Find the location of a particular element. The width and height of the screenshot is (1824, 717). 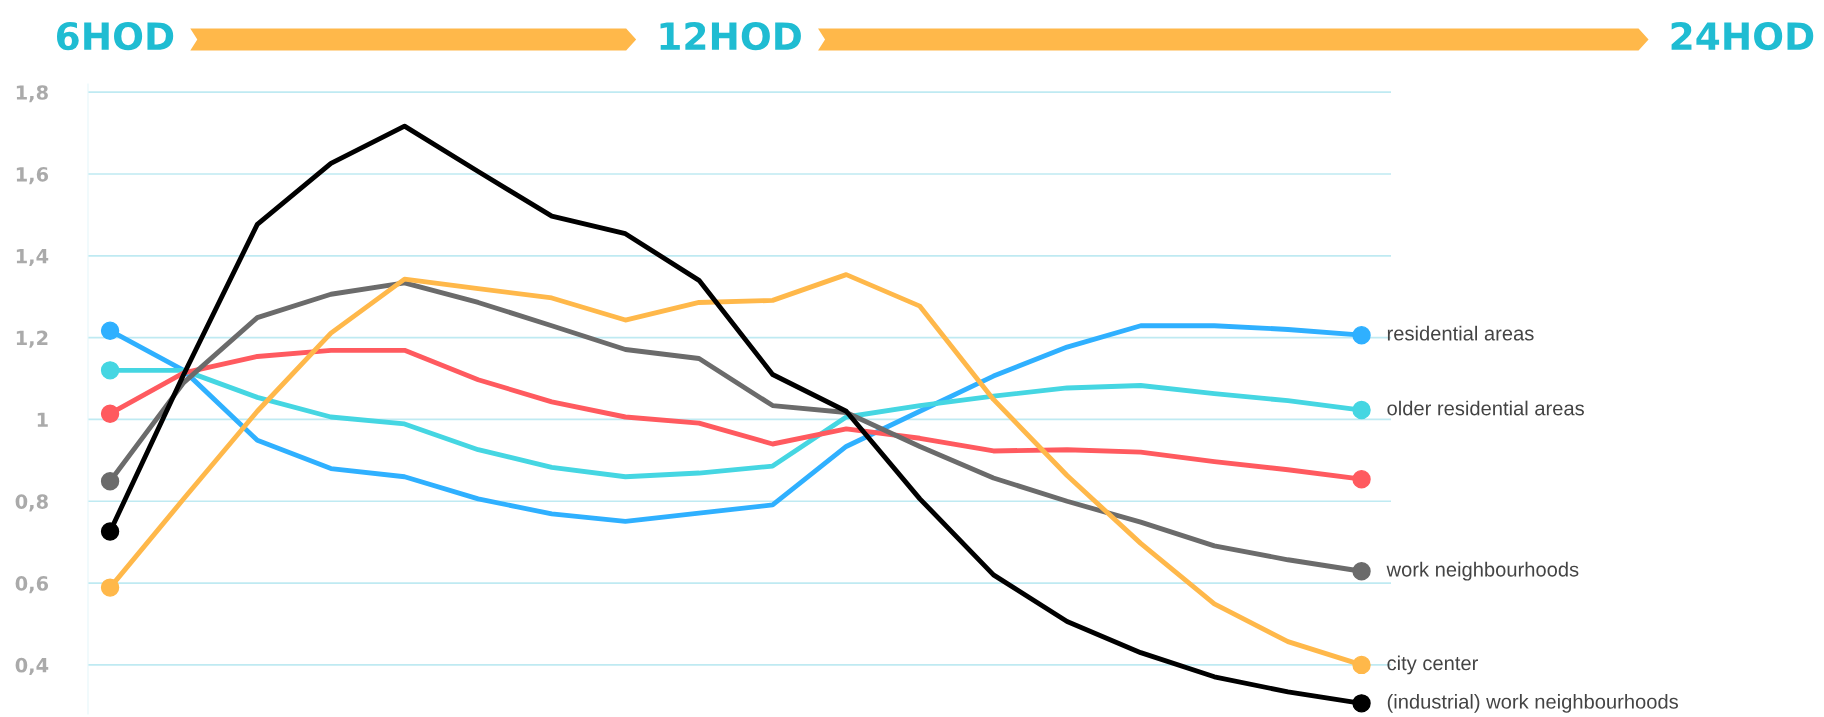

y-tick-label: 1 is located at coordinates (42, 419).